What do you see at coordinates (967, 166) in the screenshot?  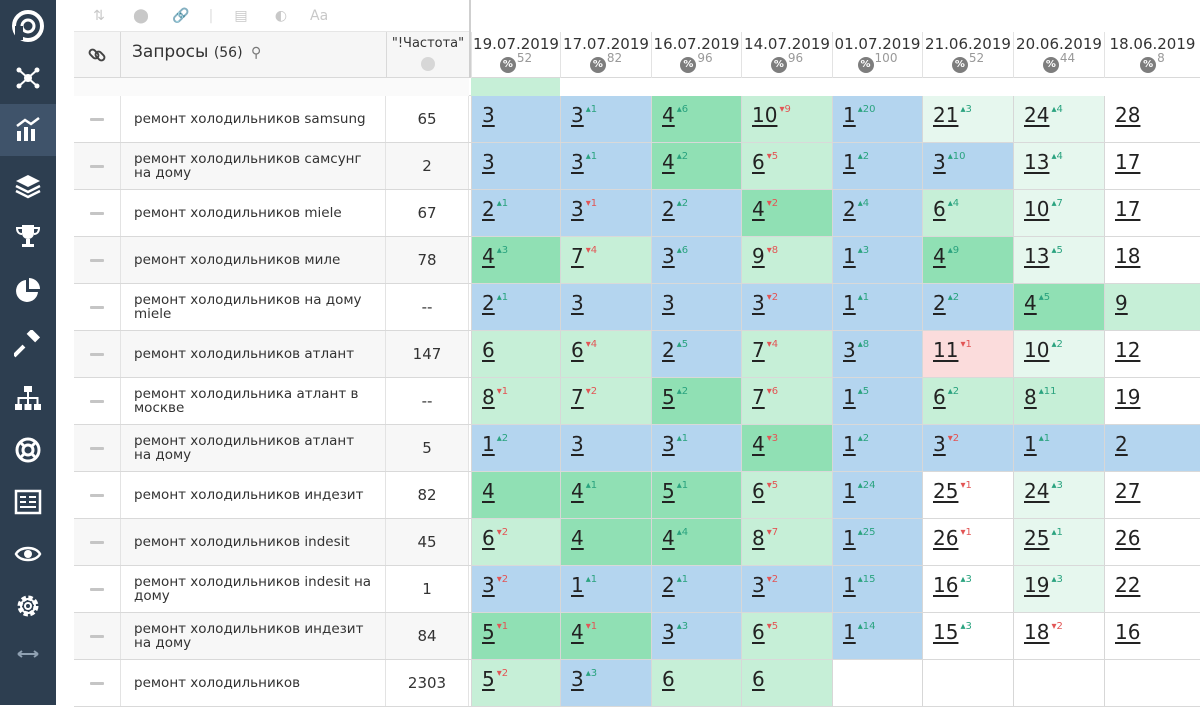 I see `position-cell: 3 ▴10` at bounding box center [967, 166].